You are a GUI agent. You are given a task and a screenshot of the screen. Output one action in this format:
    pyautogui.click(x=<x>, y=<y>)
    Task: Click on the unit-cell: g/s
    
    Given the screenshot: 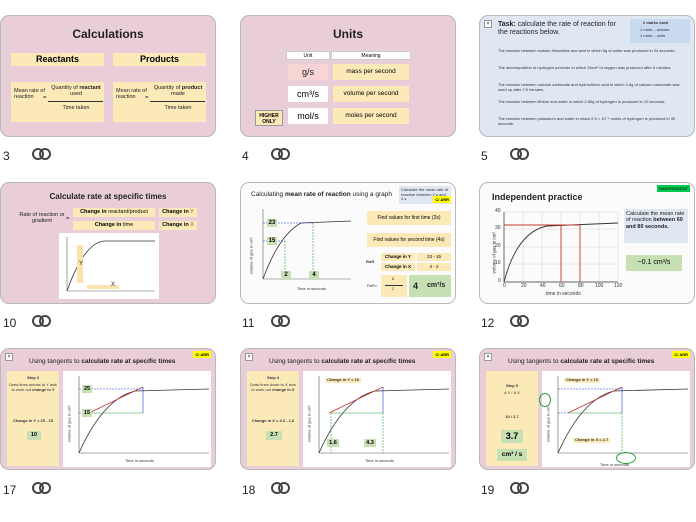 What is the action you would take?
    pyautogui.click(x=308, y=72)
    